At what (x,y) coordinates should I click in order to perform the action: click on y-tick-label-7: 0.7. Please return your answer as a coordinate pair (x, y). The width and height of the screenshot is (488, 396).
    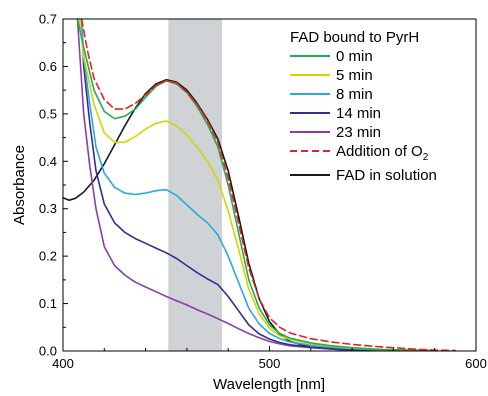
    Looking at the image, I should click on (48, 19).